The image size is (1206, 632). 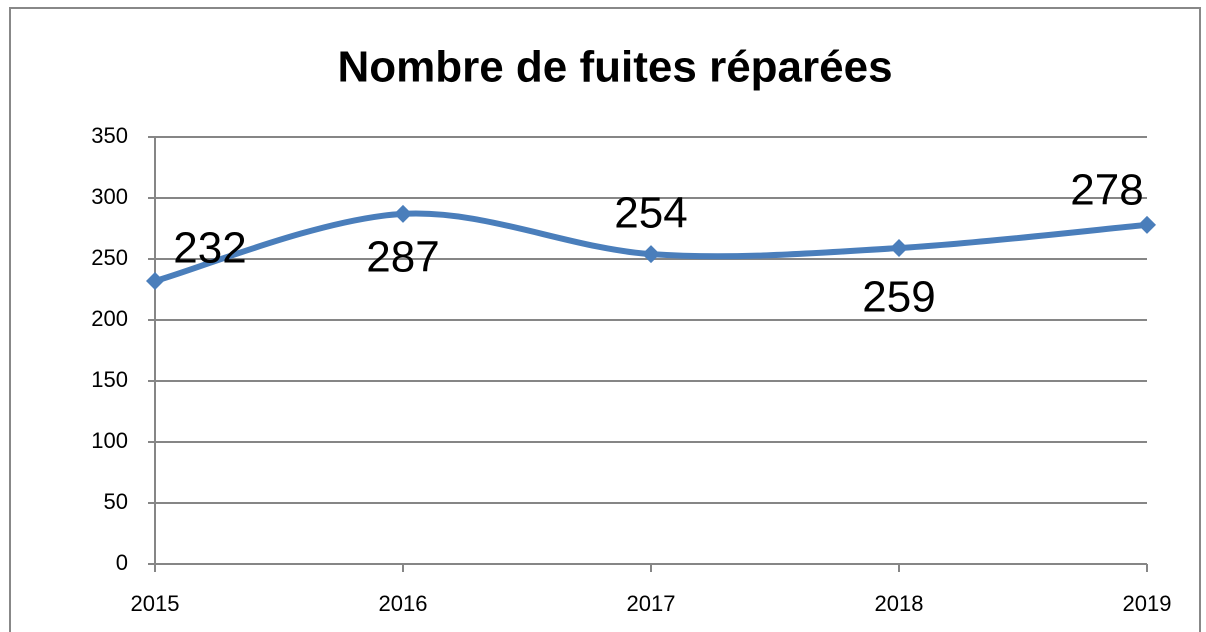 What do you see at coordinates (109, 196) in the screenshot?
I see `y-tick-label: 300` at bounding box center [109, 196].